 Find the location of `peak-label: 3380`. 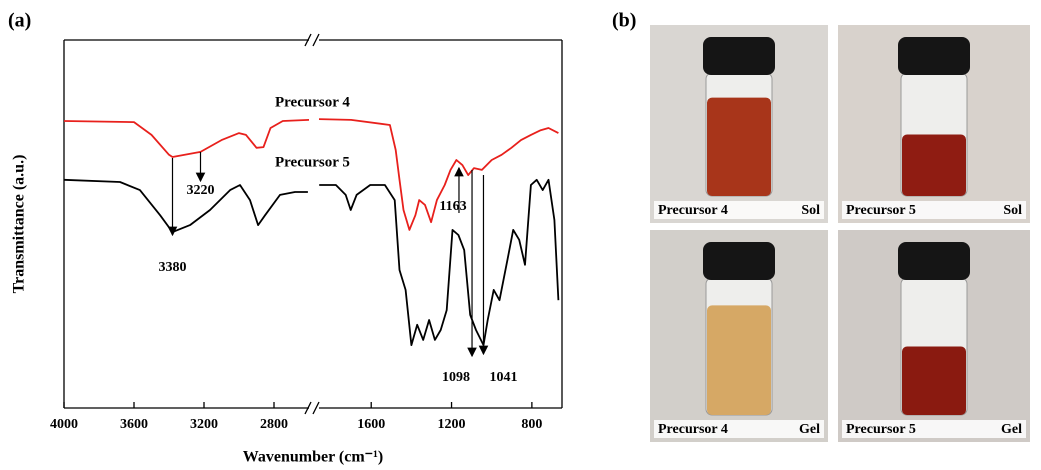

peak-label: 3380 is located at coordinates (173, 267).